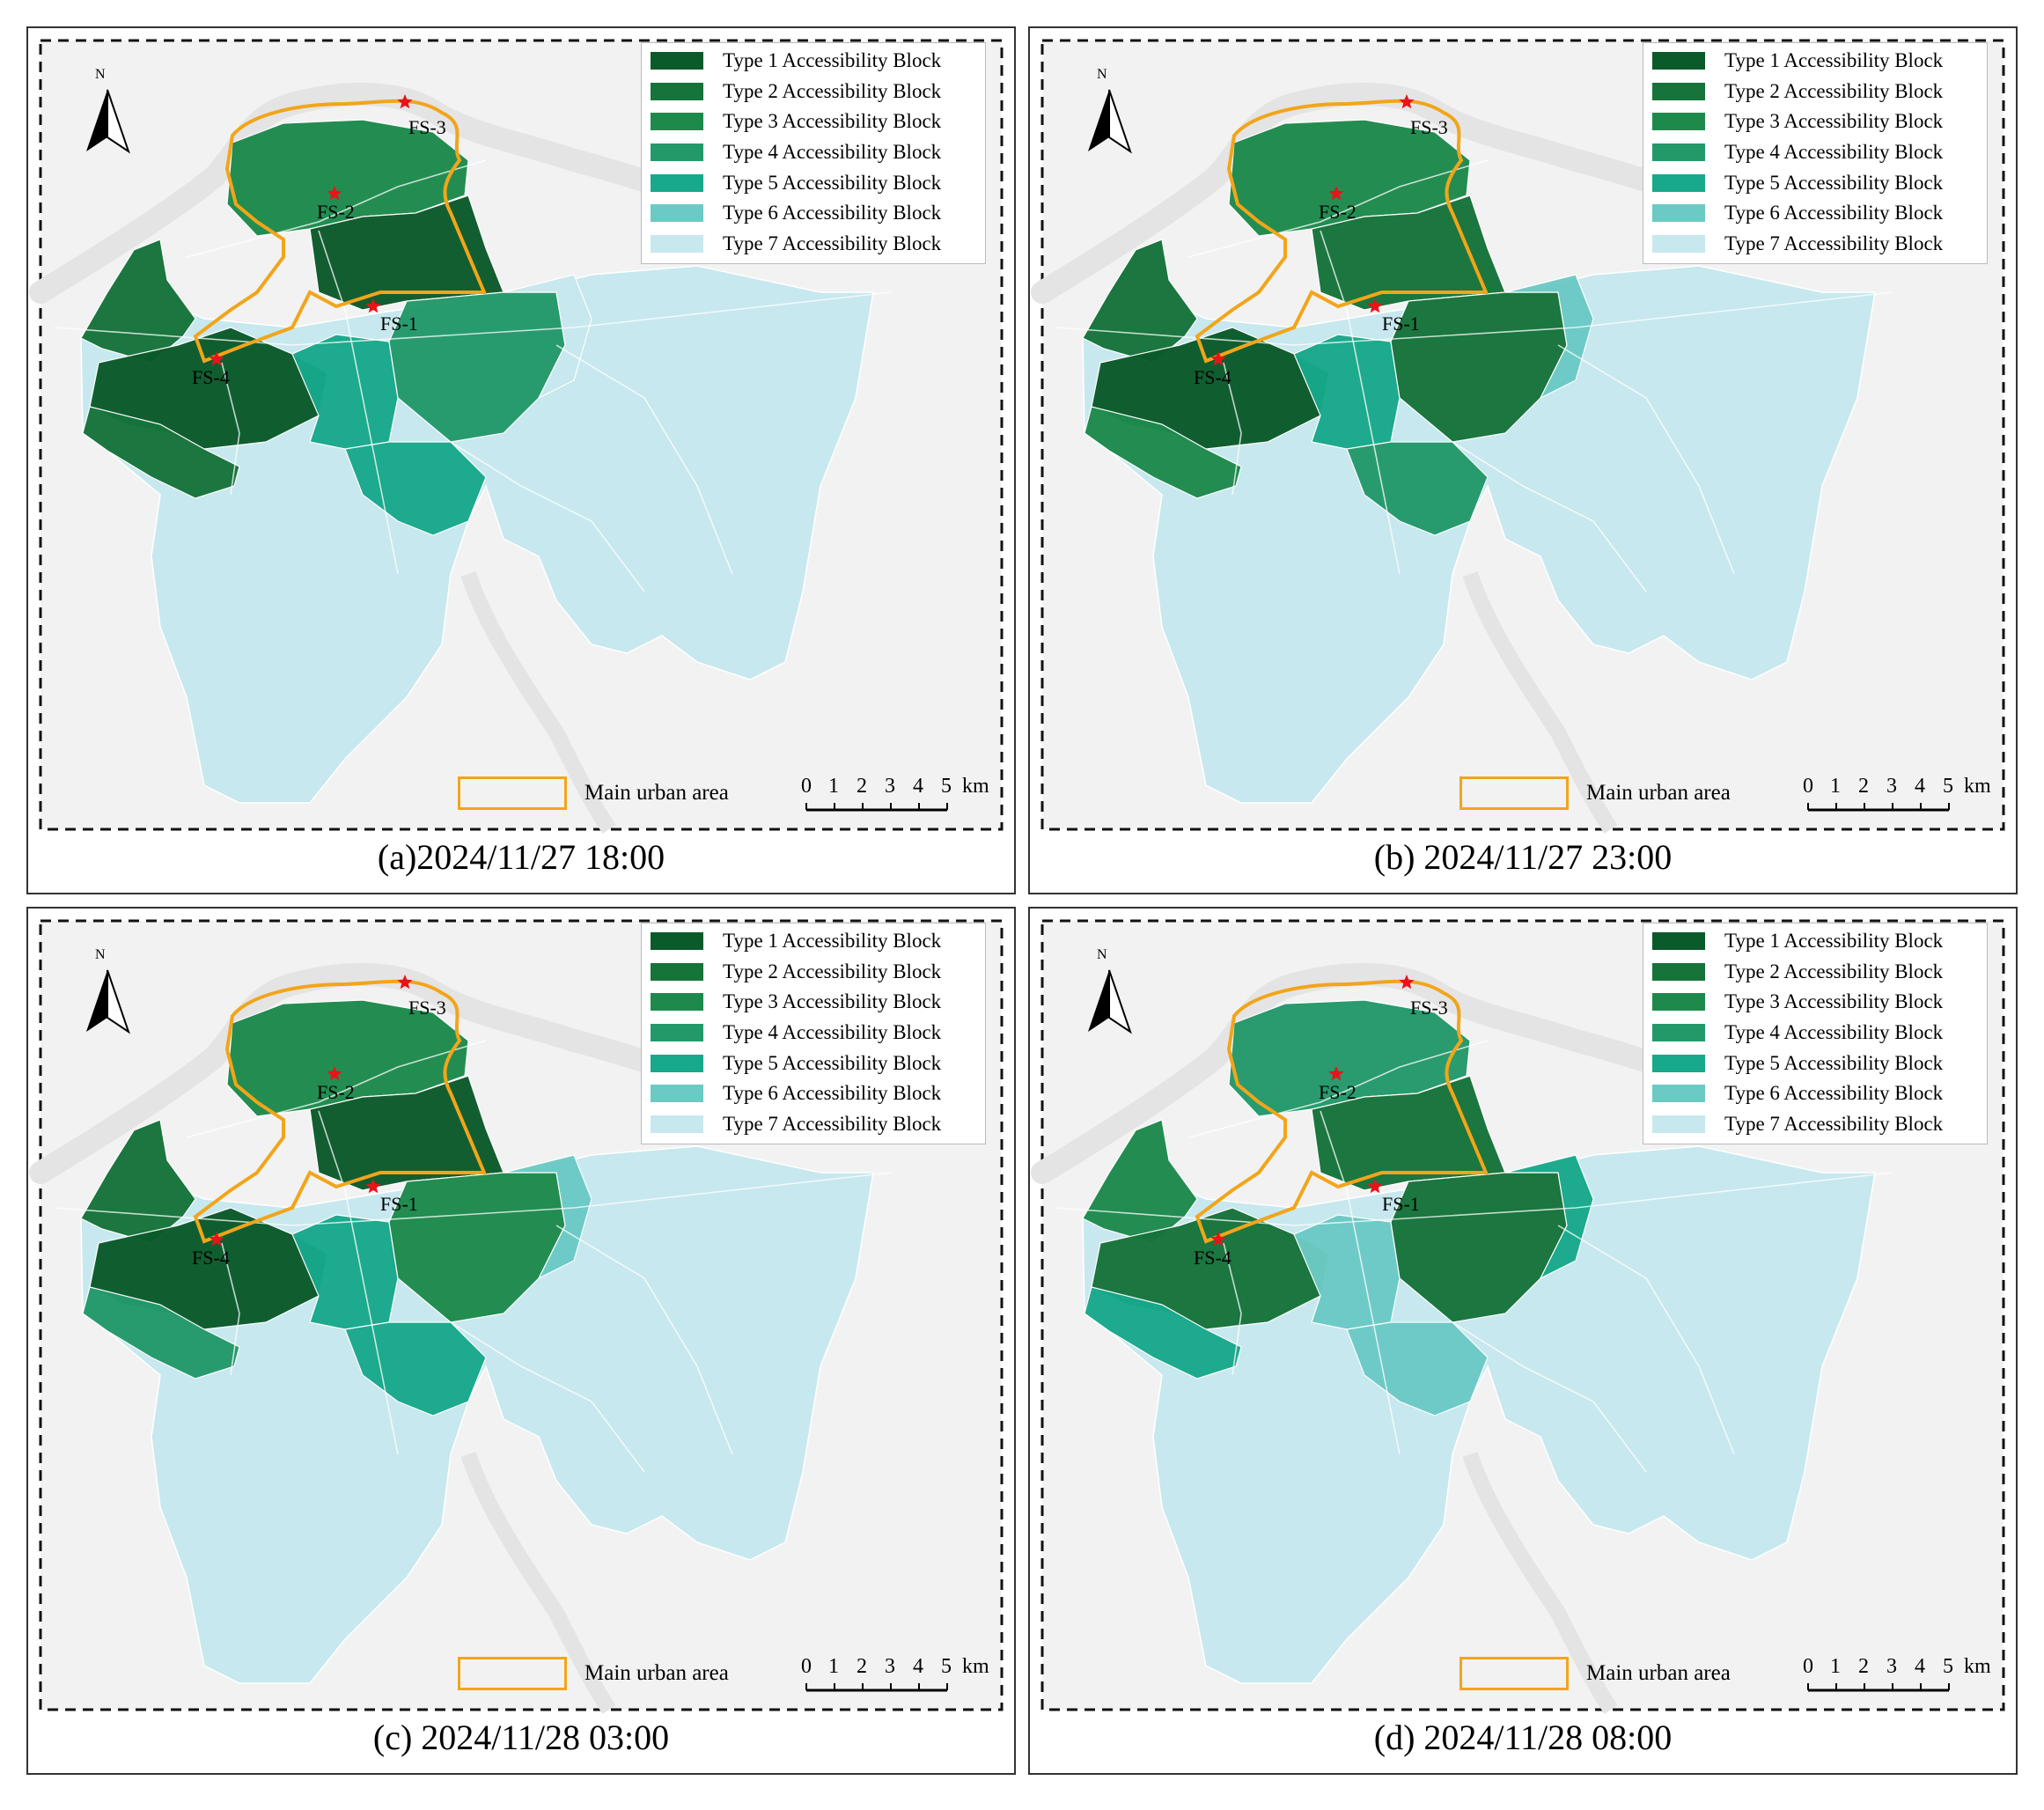 The image size is (2044, 1810). I want to click on legend-label: Type 7 Accessibility Block, so click(1834, 1123).